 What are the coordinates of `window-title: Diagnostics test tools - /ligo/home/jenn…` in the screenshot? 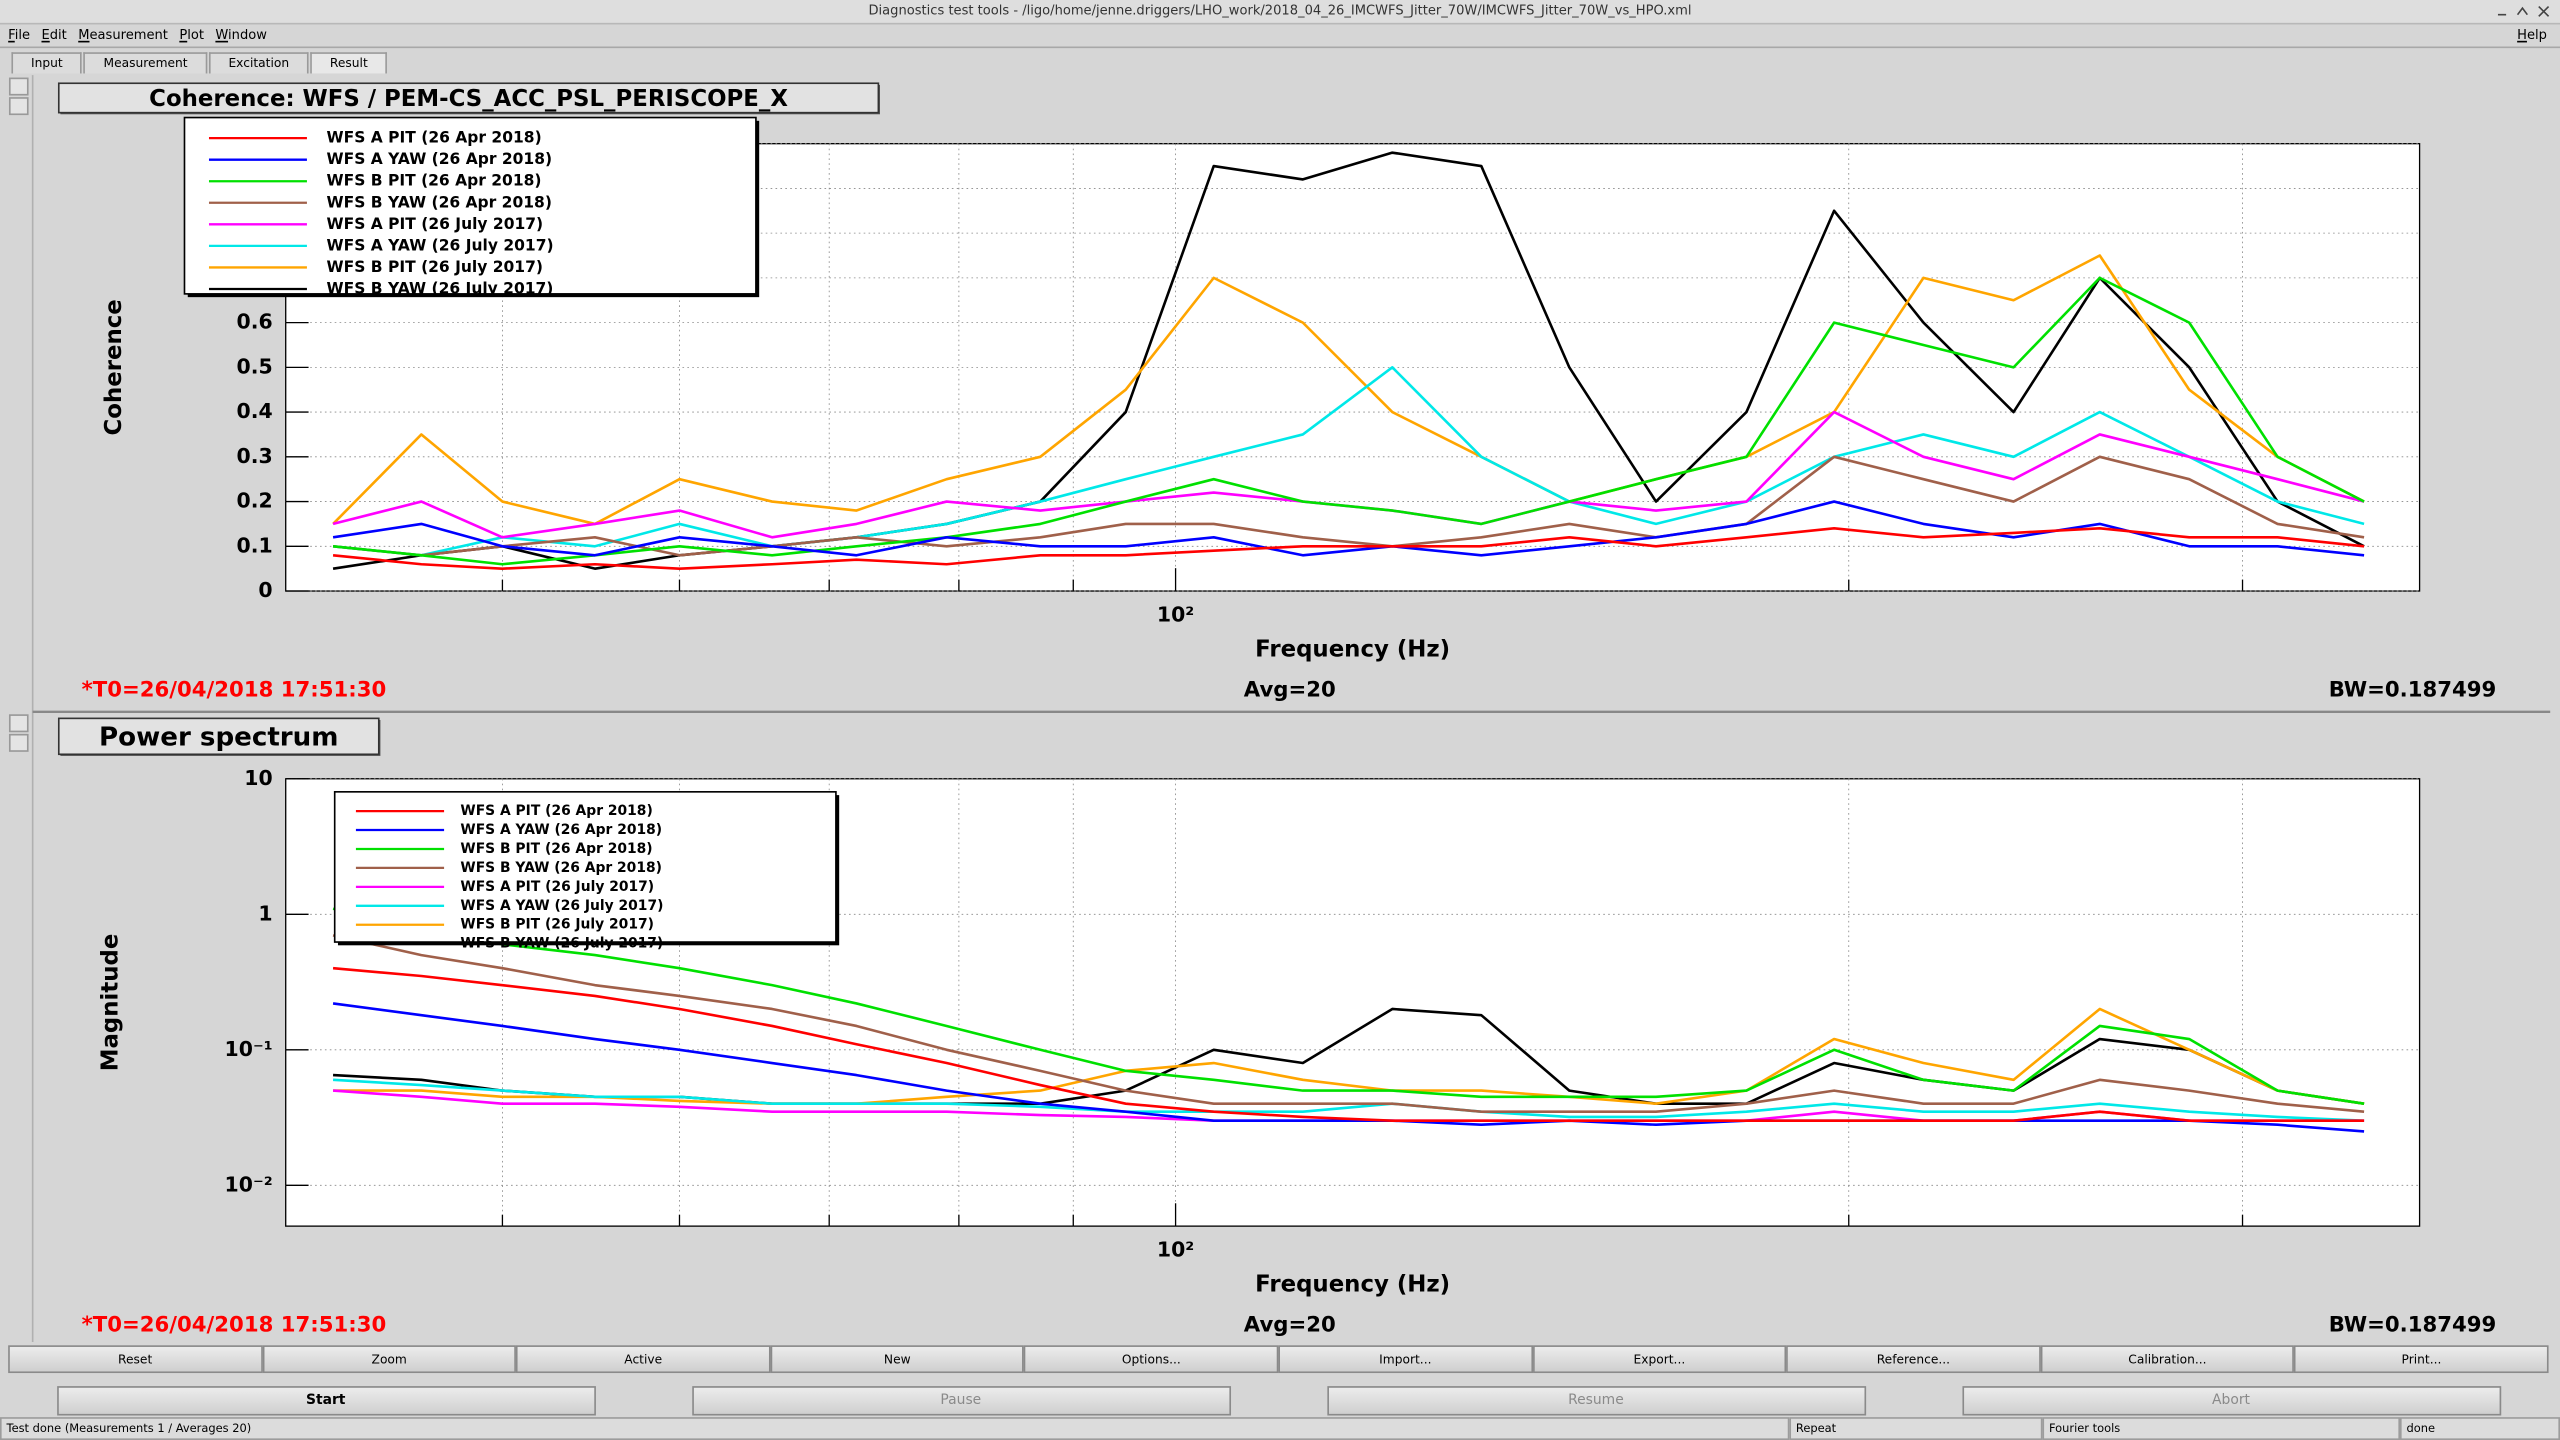 It's located at (1280, 12).